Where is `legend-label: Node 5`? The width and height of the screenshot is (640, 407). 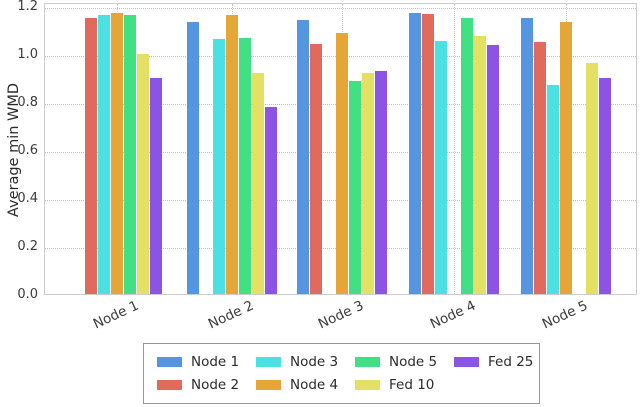 legend-label: Node 5 is located at coordinates (413, 362).